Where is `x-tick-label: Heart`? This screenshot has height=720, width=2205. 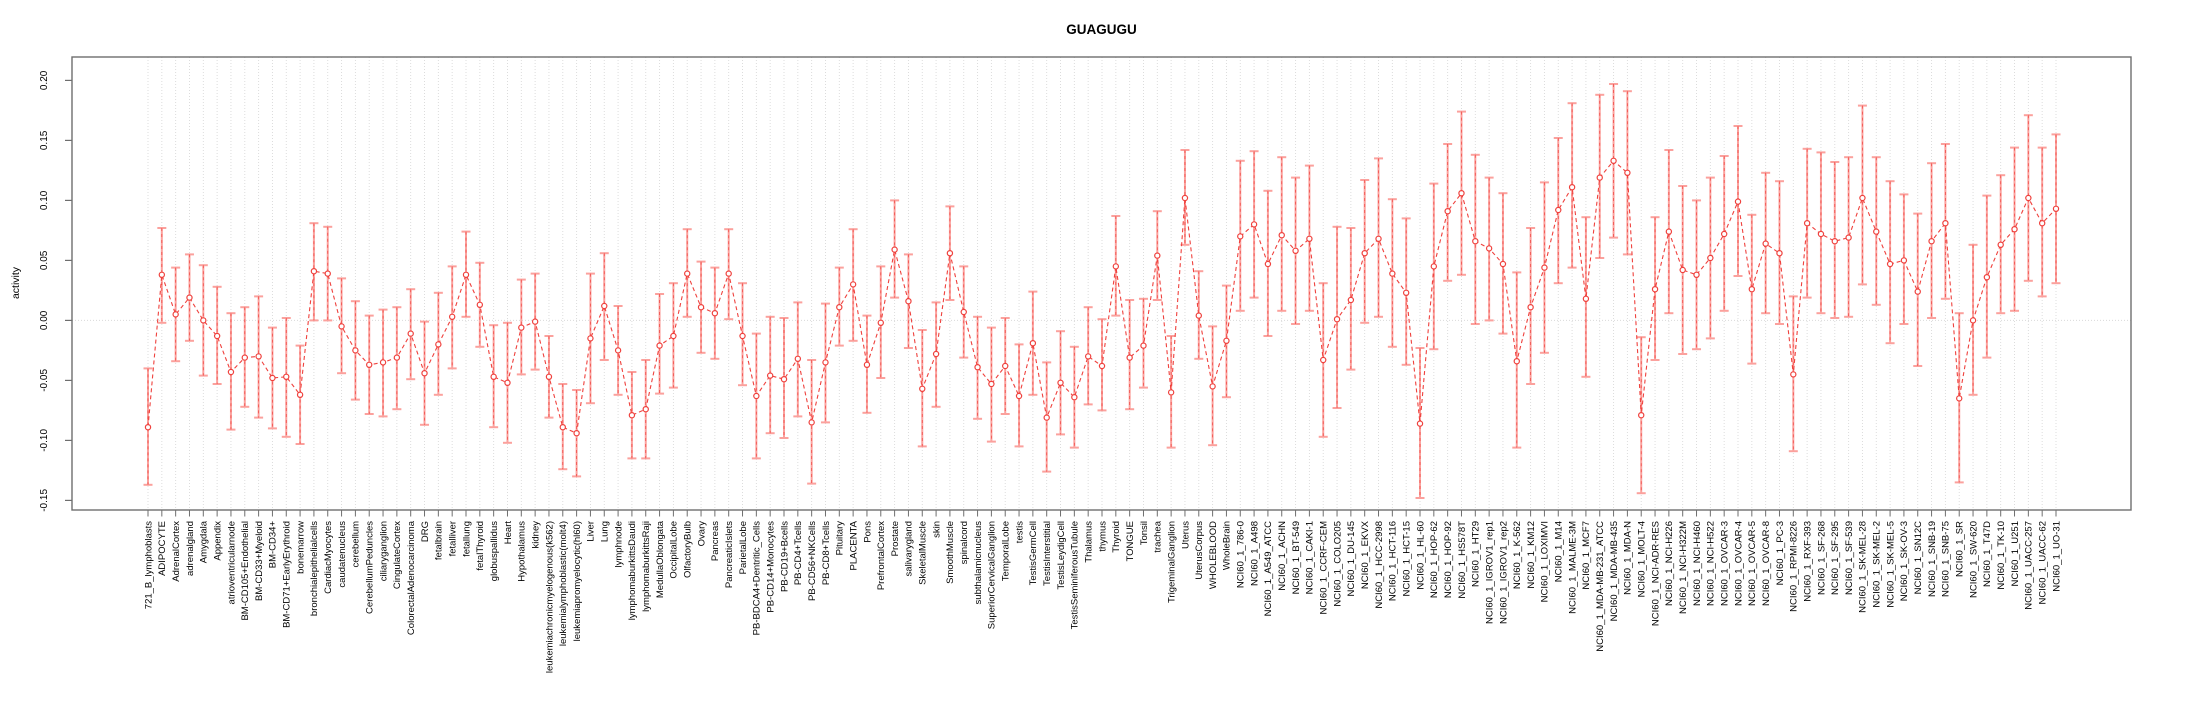
x-tick-label: Heart is located at coordinates (508, 533).